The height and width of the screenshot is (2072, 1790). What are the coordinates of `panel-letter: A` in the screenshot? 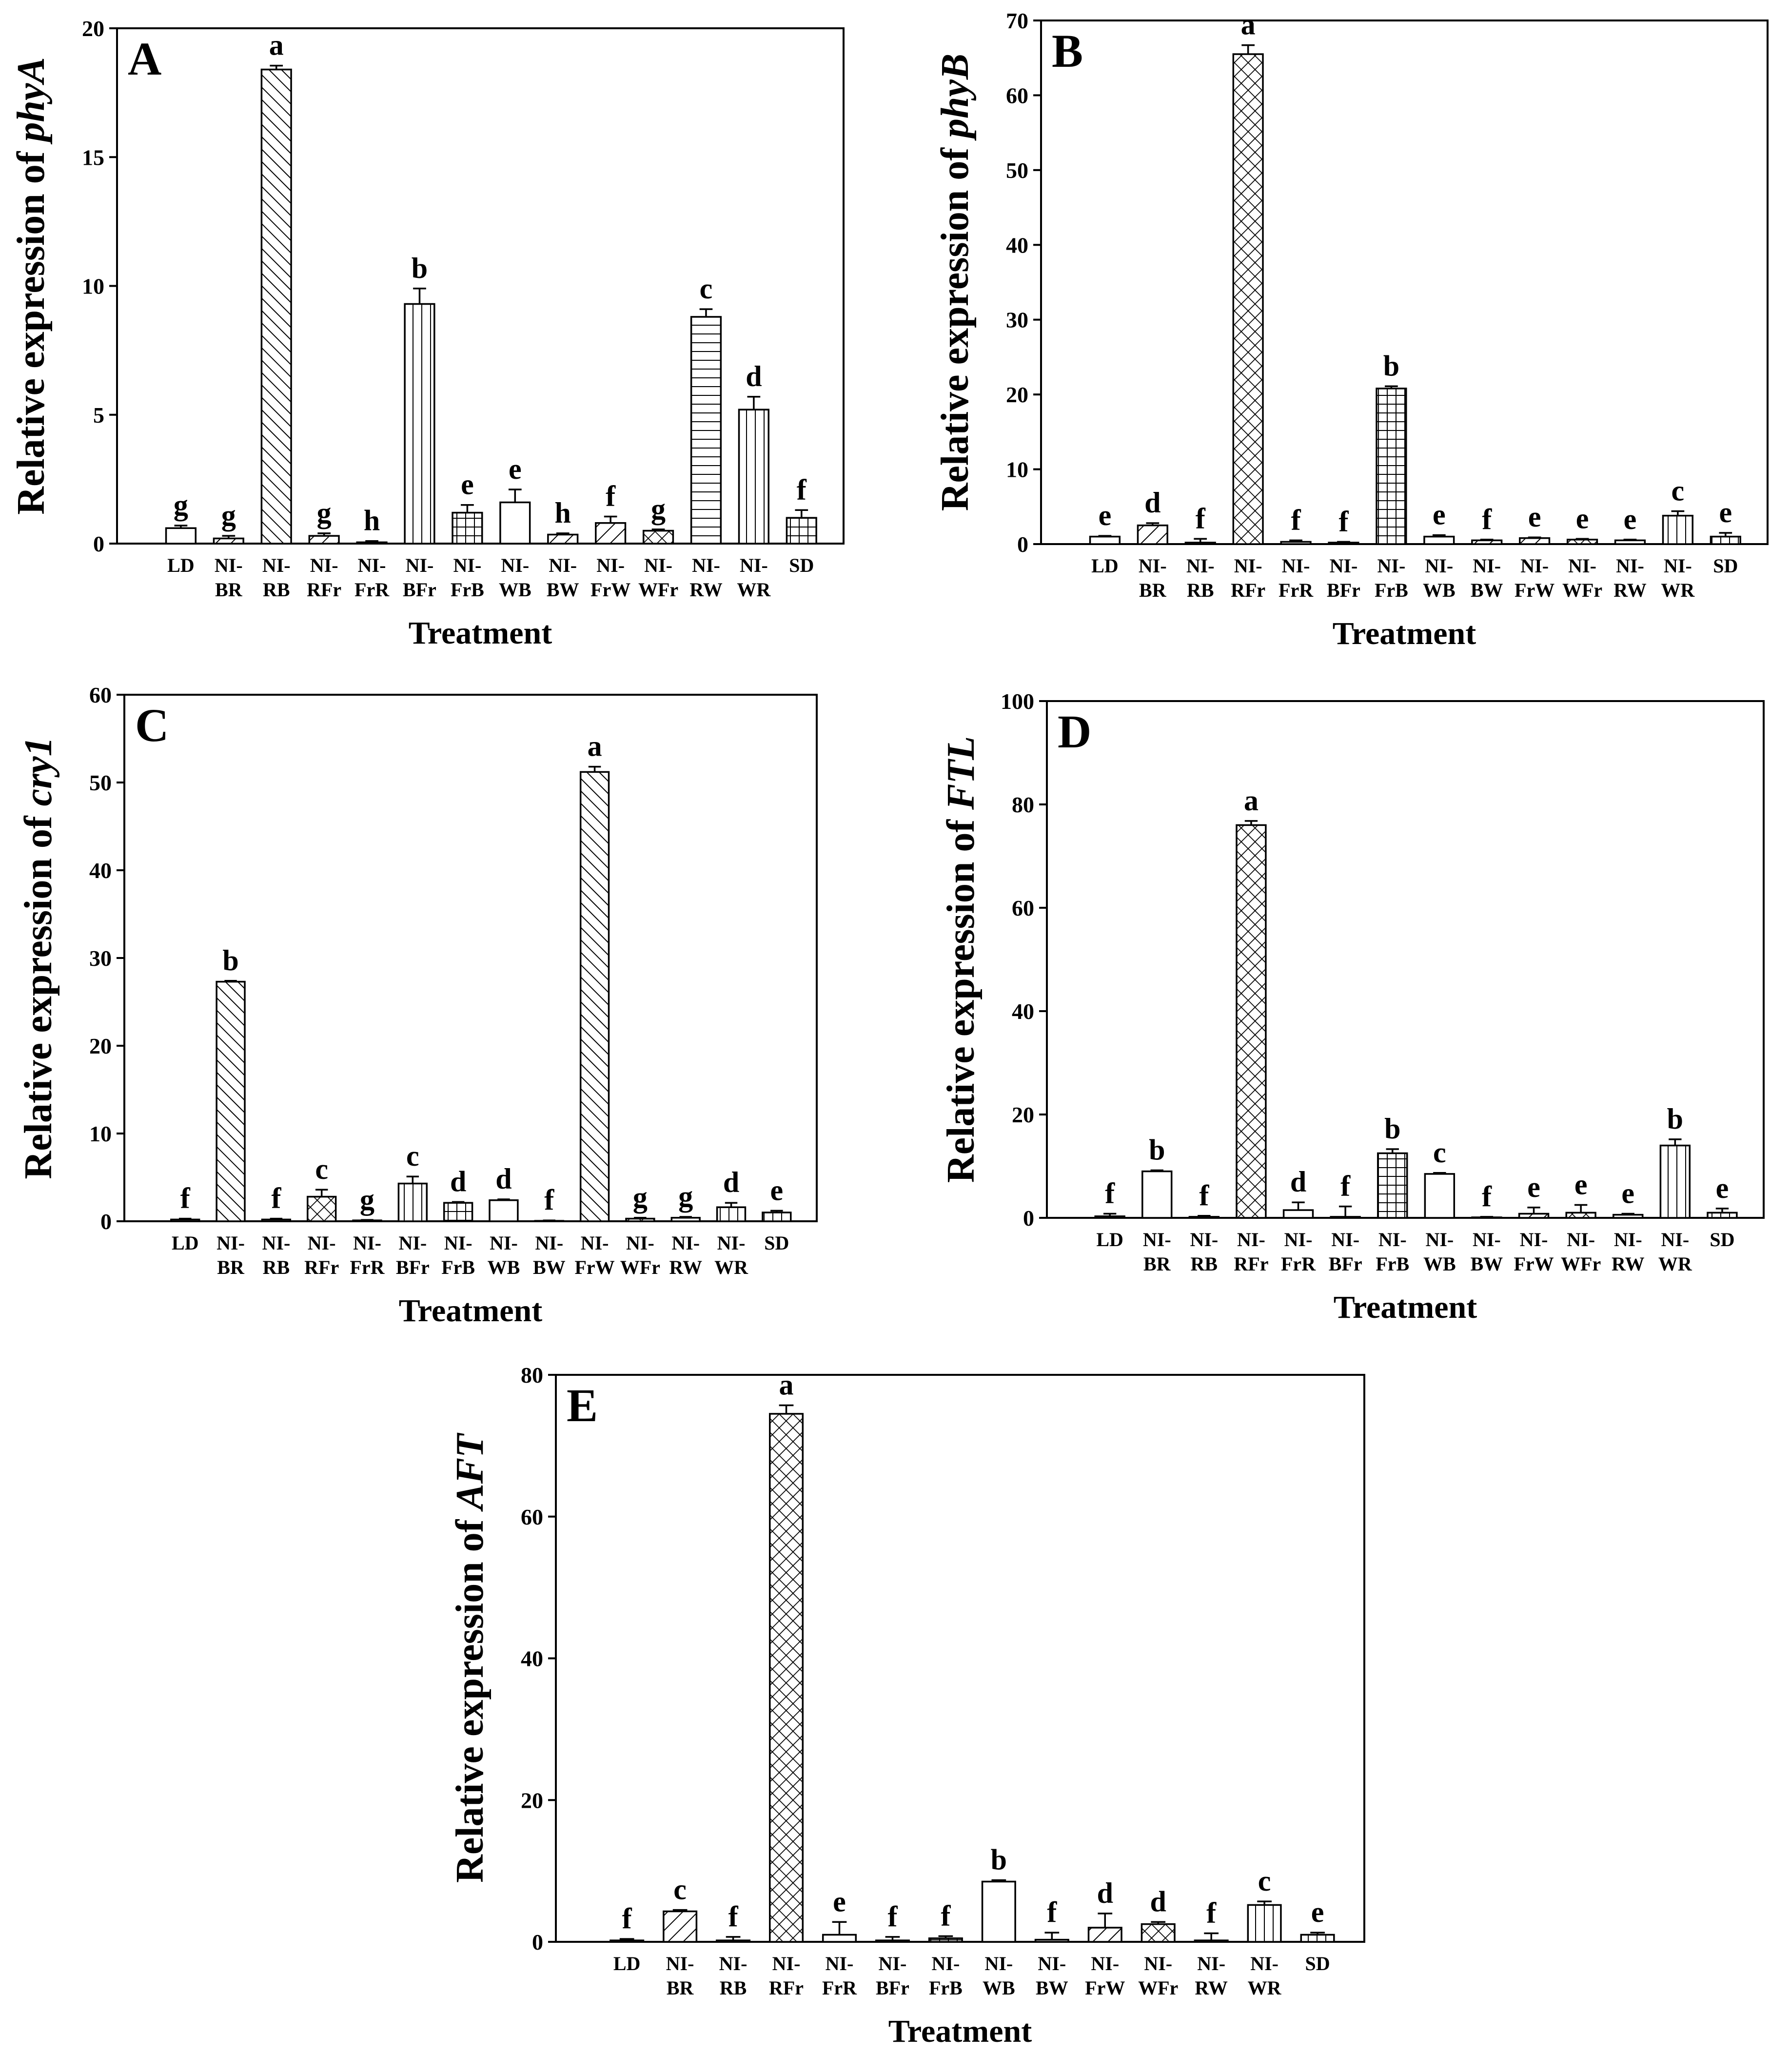 It's located at (144, 59).